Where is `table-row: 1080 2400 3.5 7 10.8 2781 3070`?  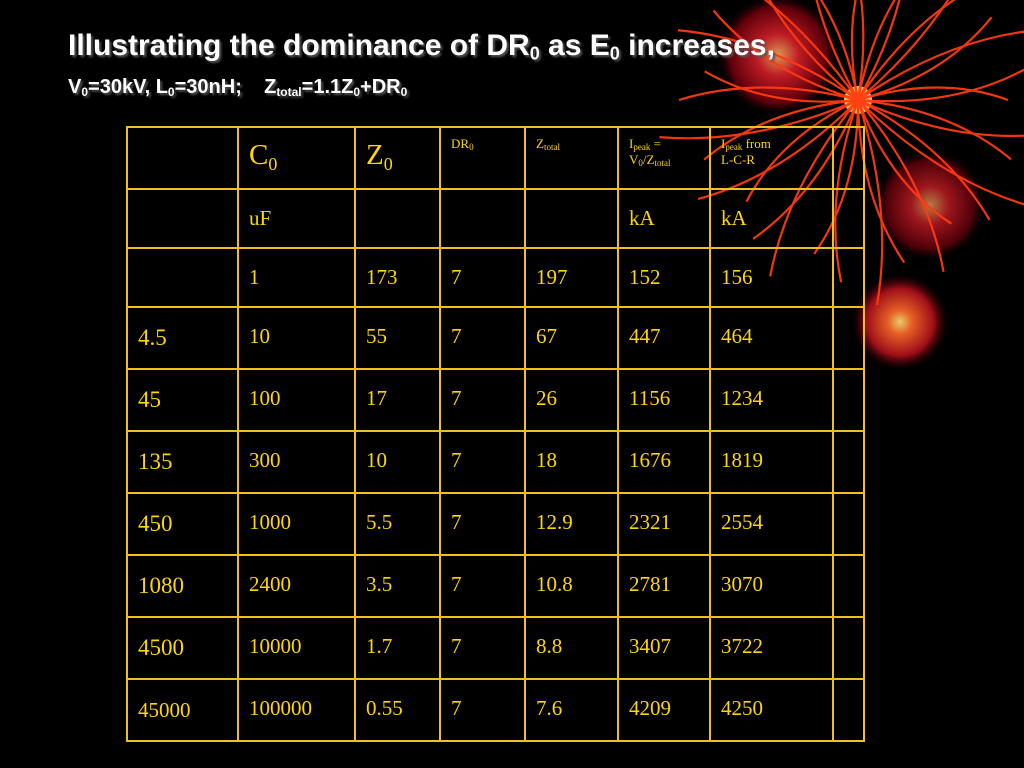
table-row: 1080 2400 3.5 7 10.8 2781 3070 is located at coordinates (495, 586).